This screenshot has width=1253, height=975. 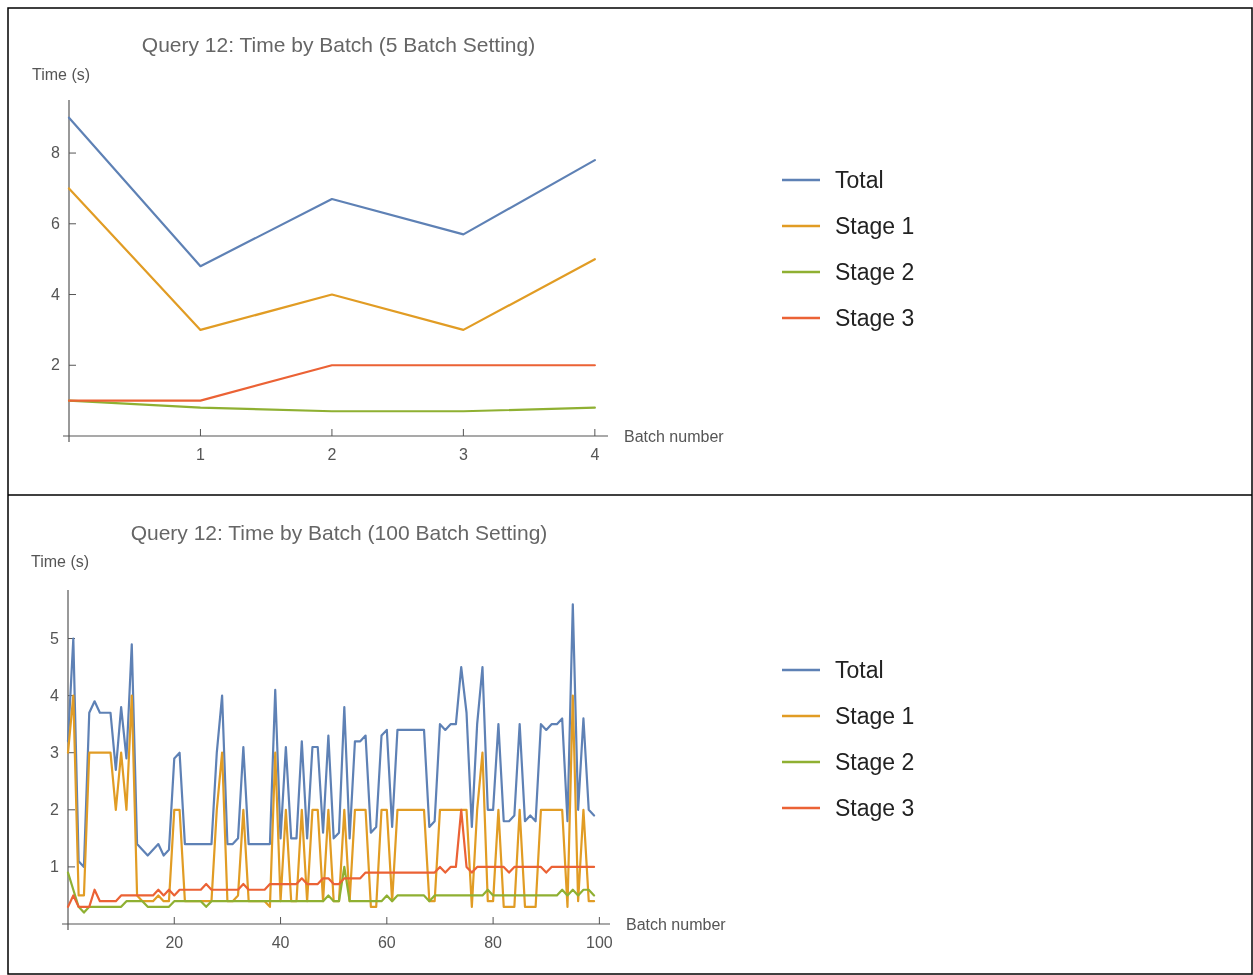 I want to click on y-tick-label: 5, so click(x=55, y=638).